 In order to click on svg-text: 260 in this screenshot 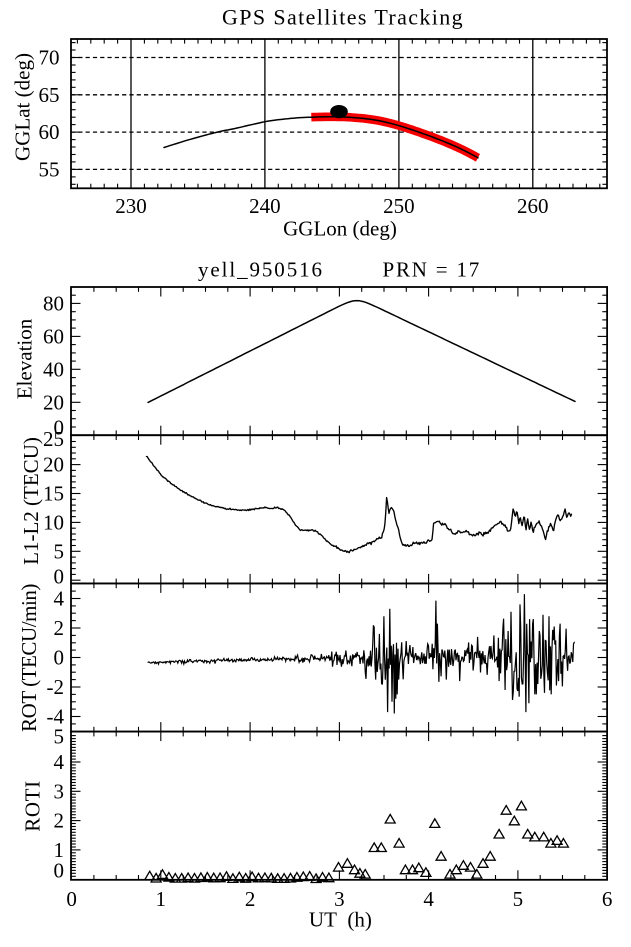, I will do `click(533, 206)`.